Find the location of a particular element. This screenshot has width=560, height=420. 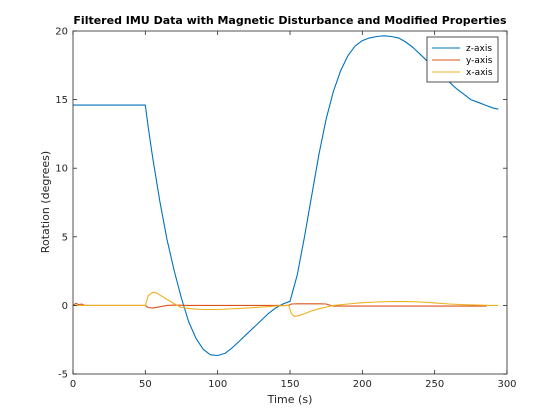

y-tick-label: 15 is located at coordinates (61, 100).